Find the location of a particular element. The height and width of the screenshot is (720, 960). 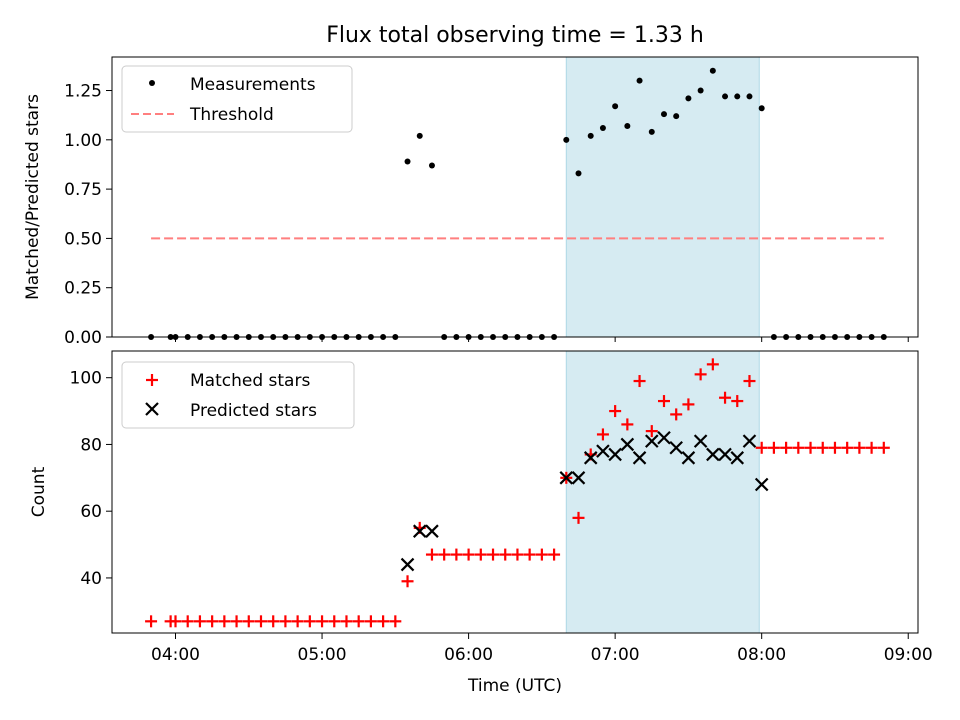

top-legend-box is located at coordinates (237, 99).